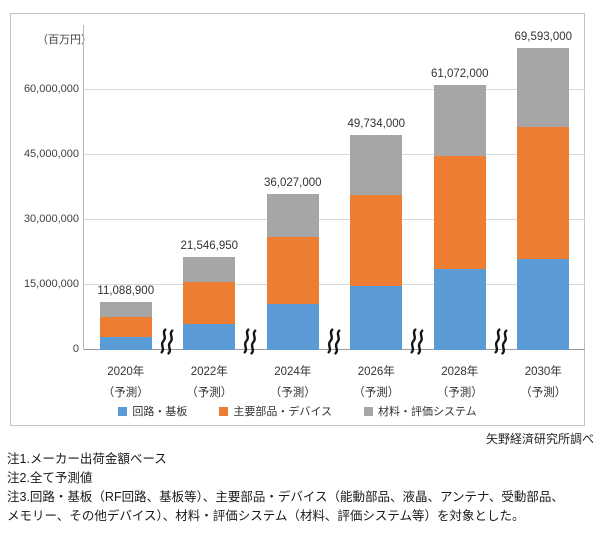  Describe the element at coordinates (125, 327) in the screenshot. I see `bar-segment-2020年-主要部品・デバイス` at that location.